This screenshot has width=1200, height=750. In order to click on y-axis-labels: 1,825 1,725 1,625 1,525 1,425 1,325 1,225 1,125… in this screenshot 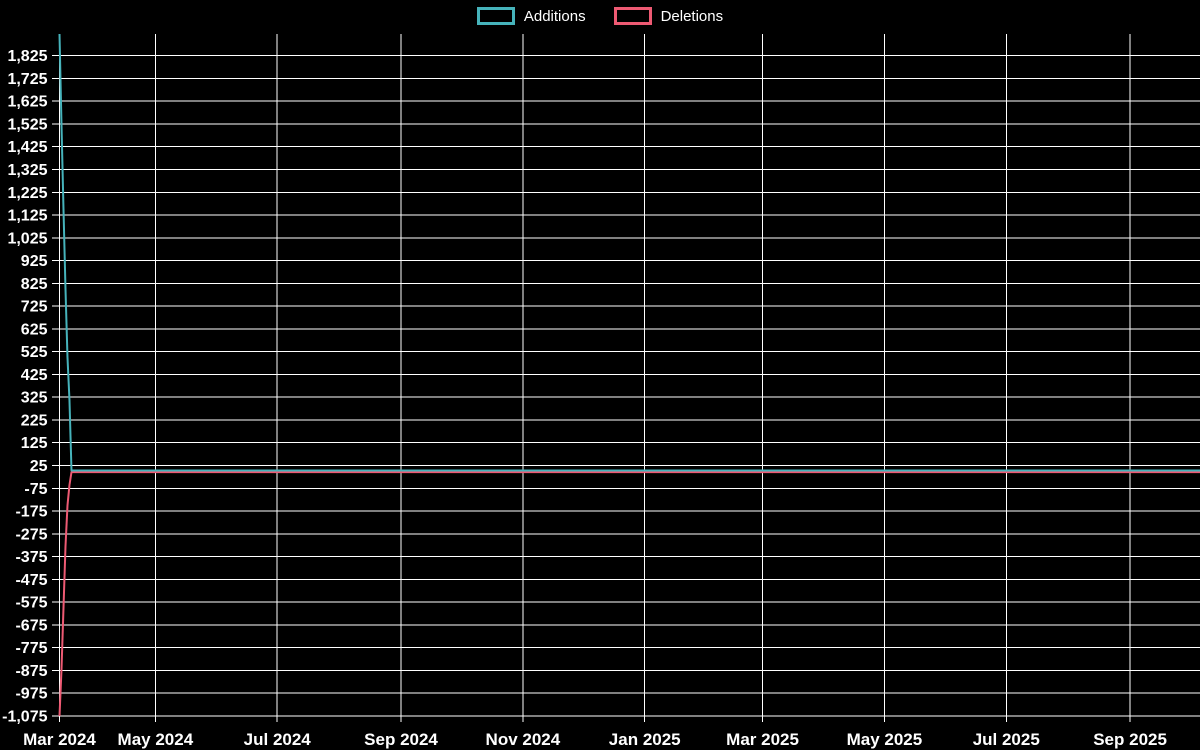, I will do `click(24, 386)`.